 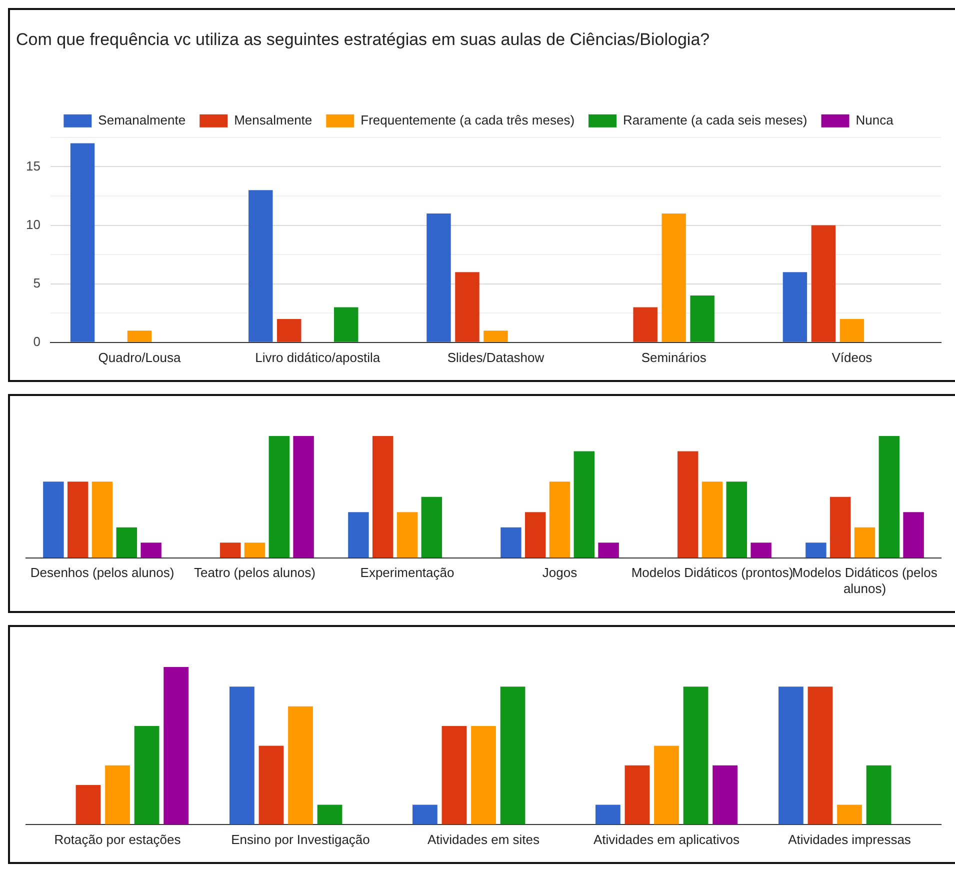 What do you see at coordinates (496, 357) in the screenshot?
I see `x-tick-label: Slides/Datashow` at bounding box center [496, 357].